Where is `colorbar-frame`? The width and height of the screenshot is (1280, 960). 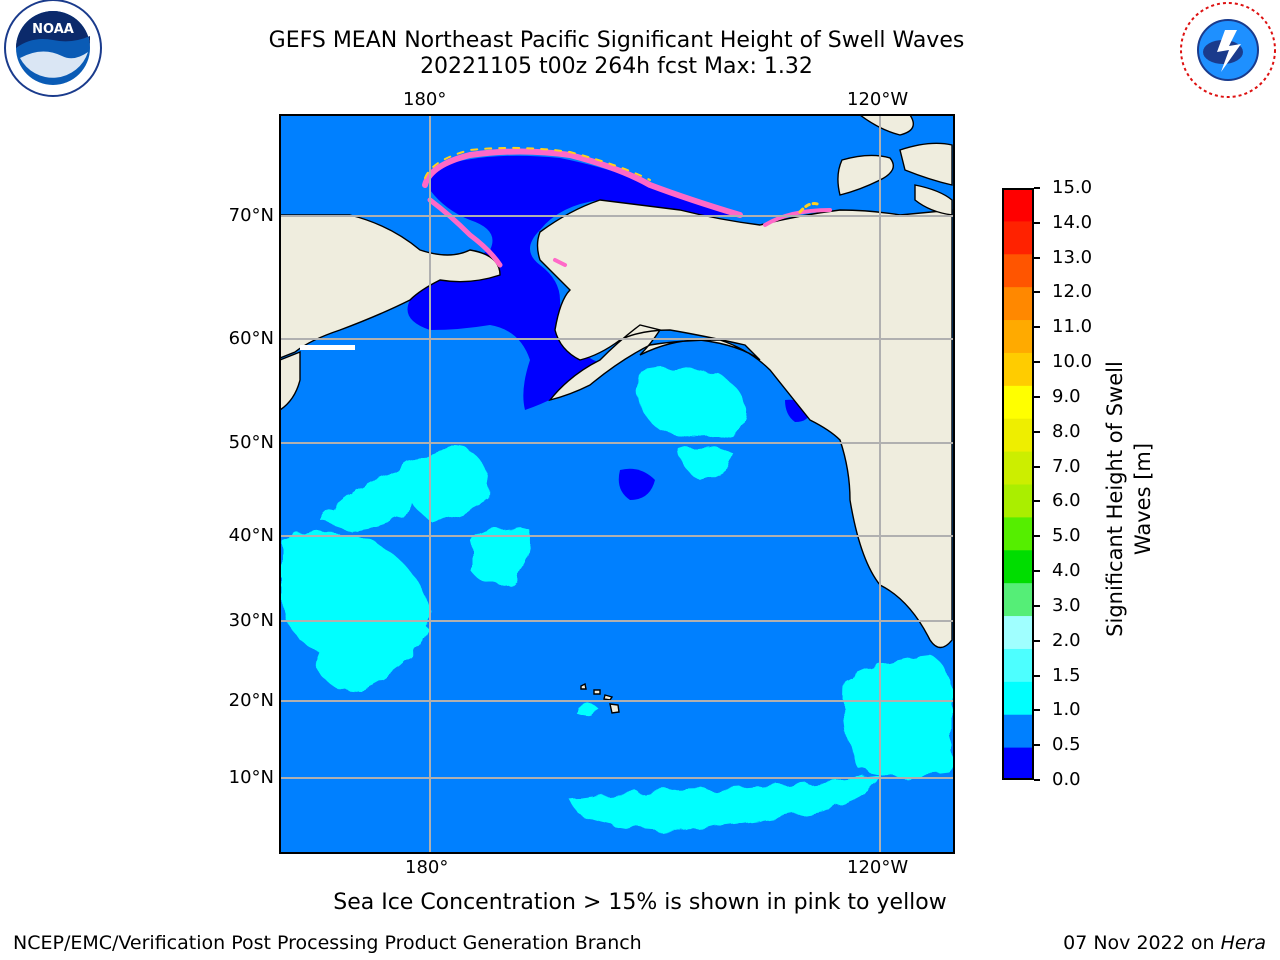
colorbar-frame is located at coordinates (1018, 484).